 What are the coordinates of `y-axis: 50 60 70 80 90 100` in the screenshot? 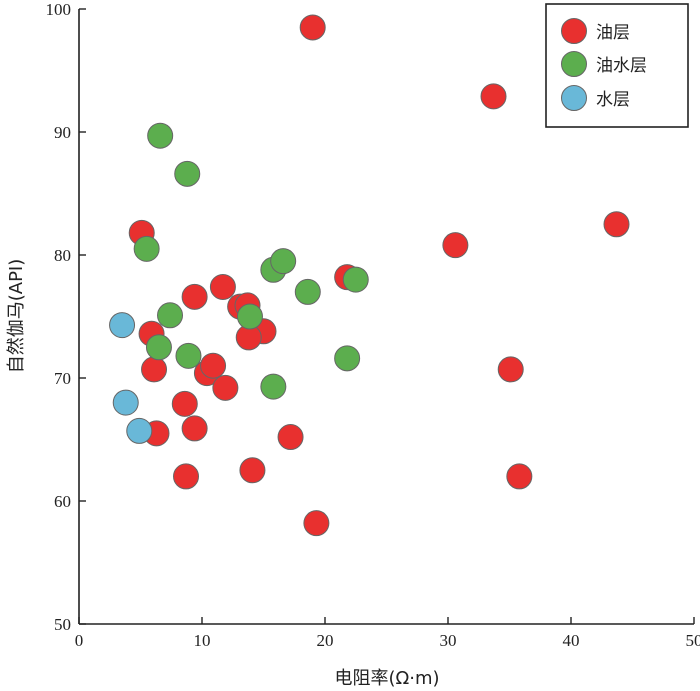 It's located at (66, 317).